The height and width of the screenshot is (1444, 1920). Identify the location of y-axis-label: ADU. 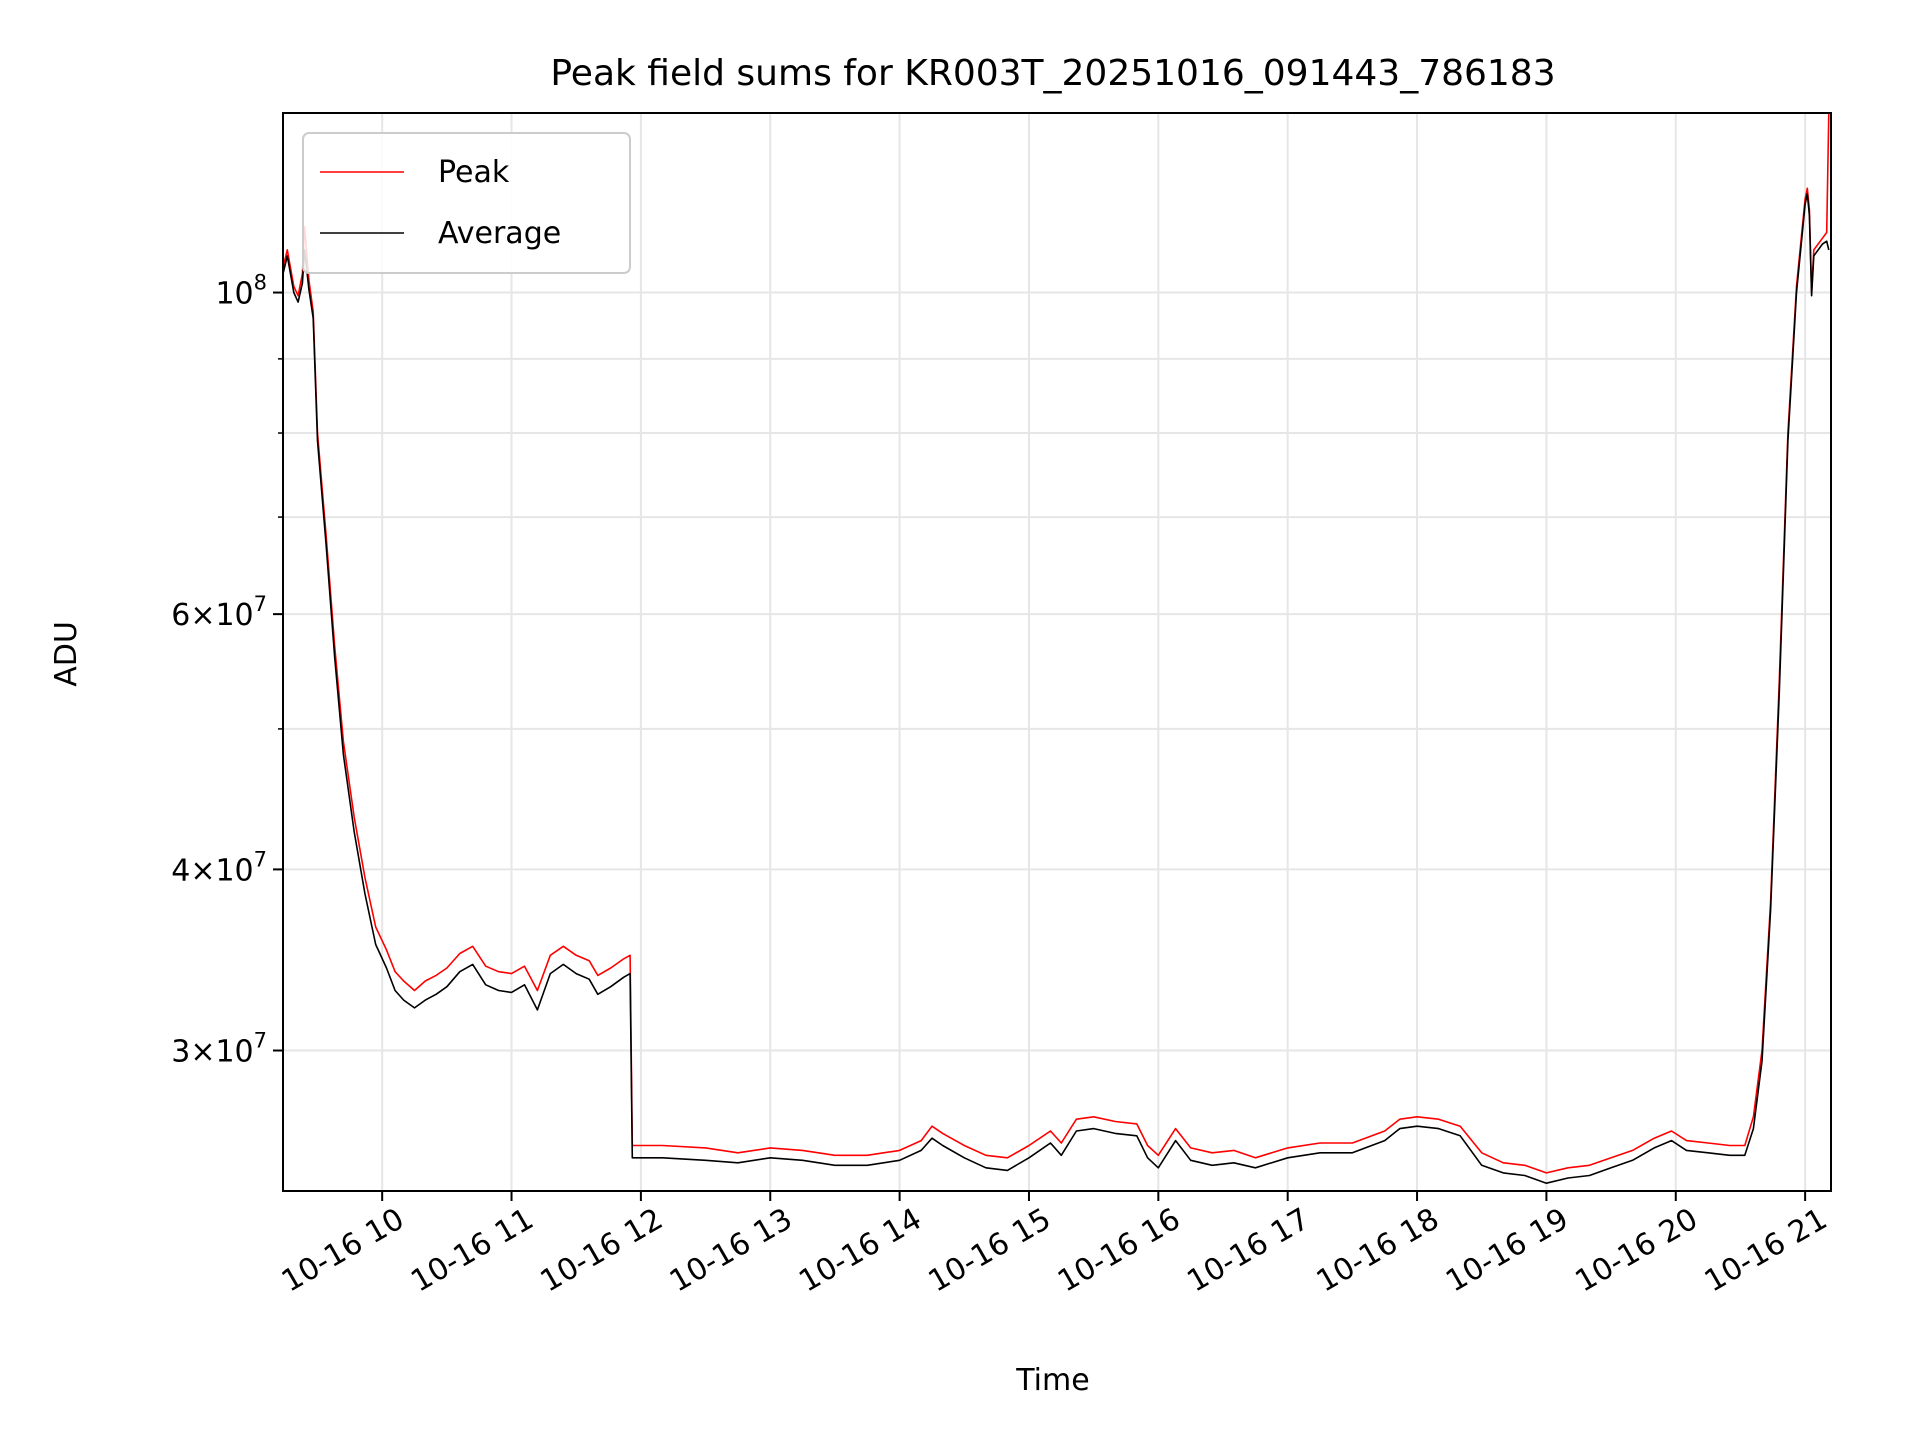
(66, 654).